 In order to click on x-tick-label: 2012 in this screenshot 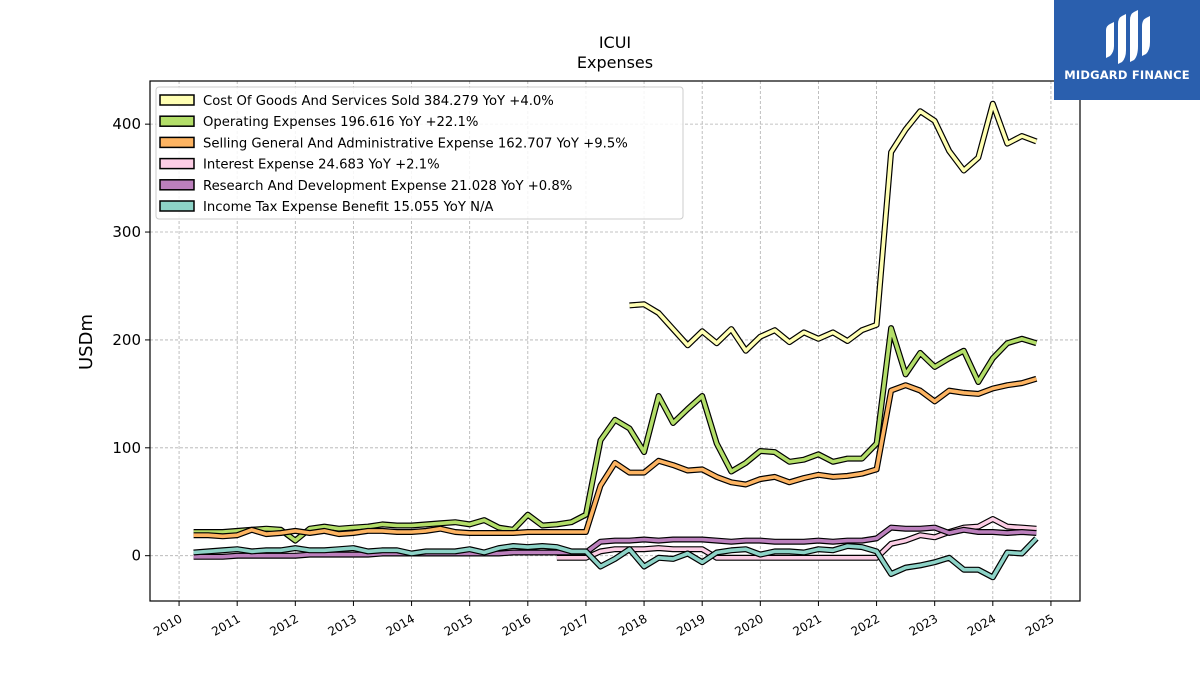, I will do `click(283, 624)`.